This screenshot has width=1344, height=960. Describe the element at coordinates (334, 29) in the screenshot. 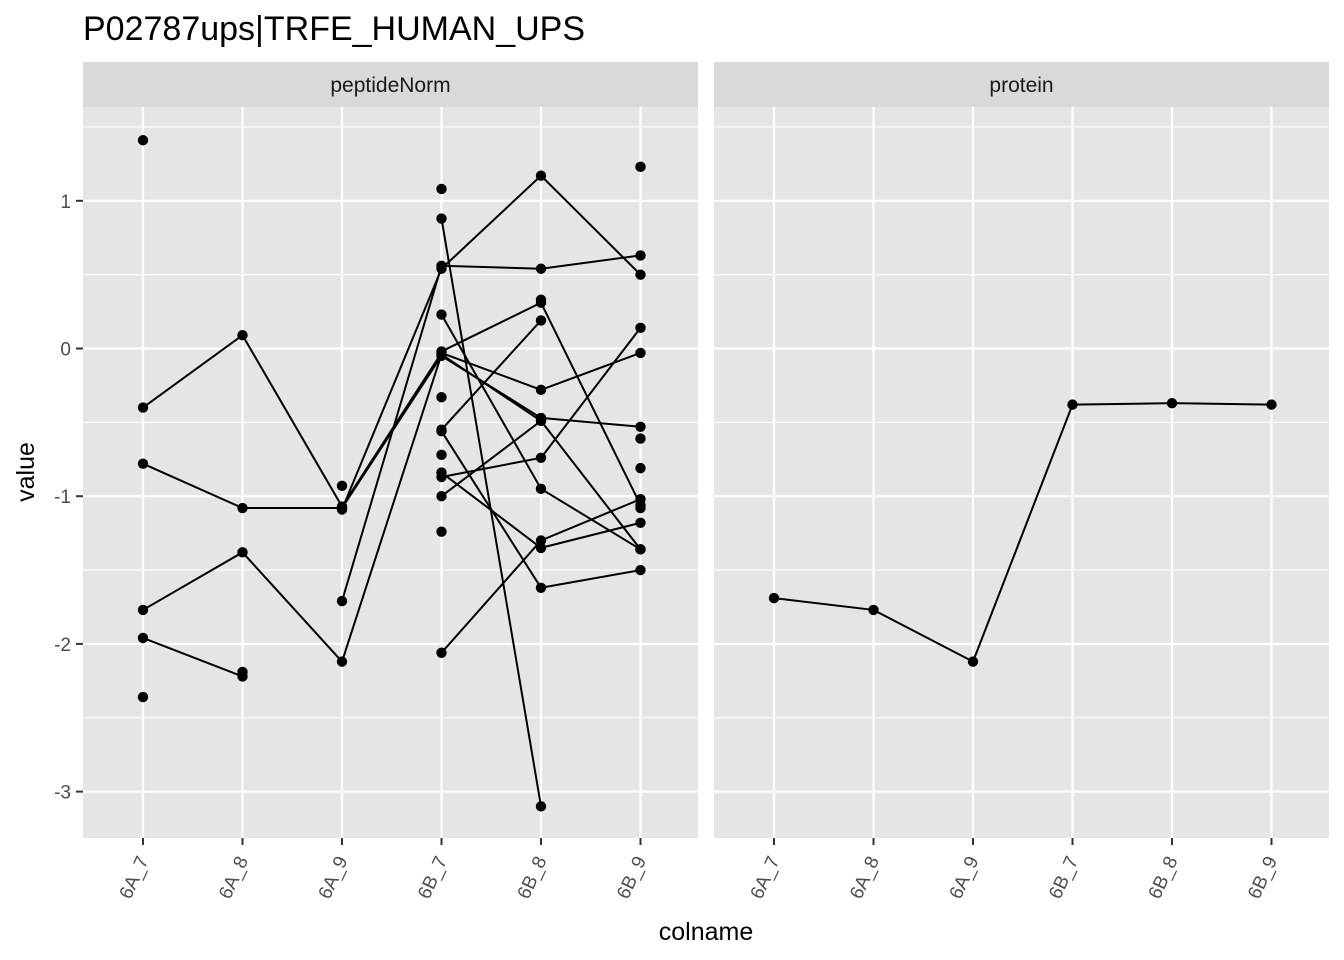

I see `chart-title: P02787ups|TRFE_HUMAN_UPS` at that location.